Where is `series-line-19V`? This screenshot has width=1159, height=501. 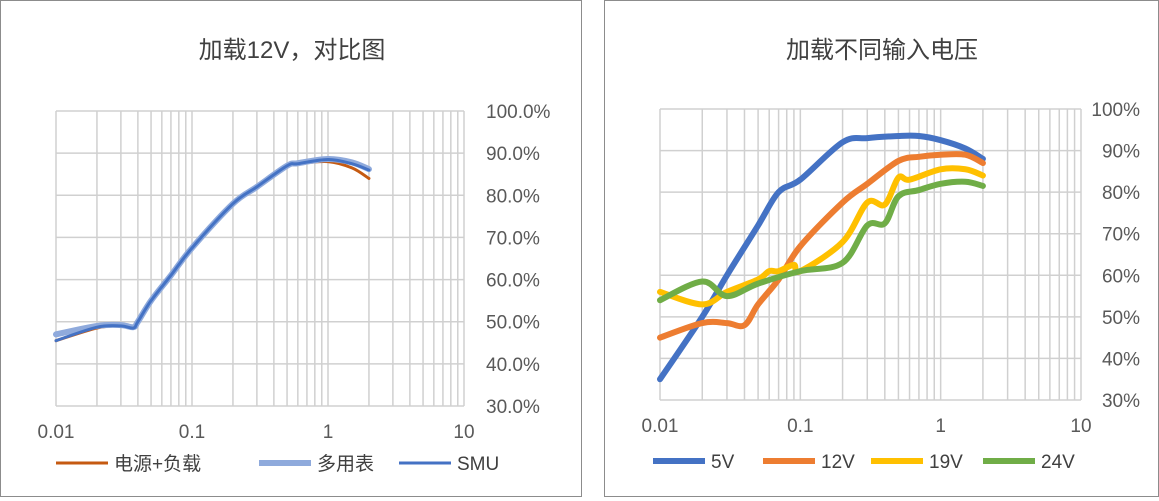 series-line-19V is located at coordinates (821, 236).